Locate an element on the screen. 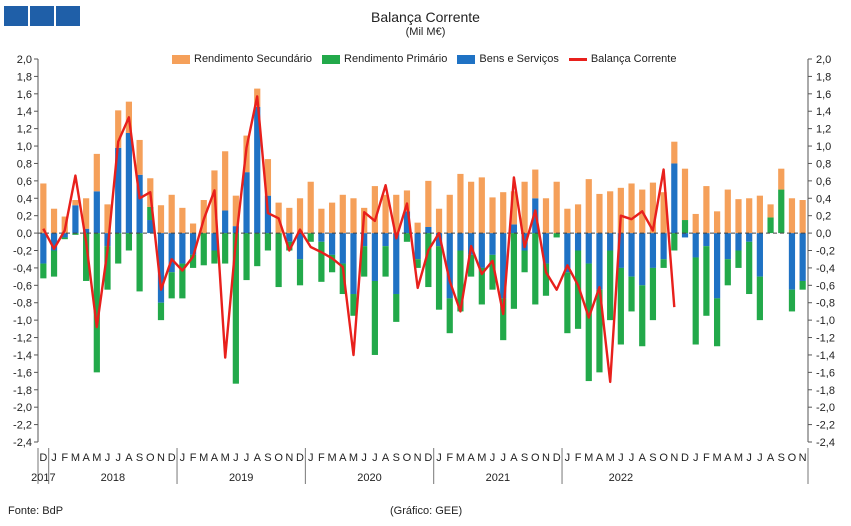 The width and height of the screenshot is (851, 526). y-tick-label-left: -1,4 is located at coordinates (22, 356).